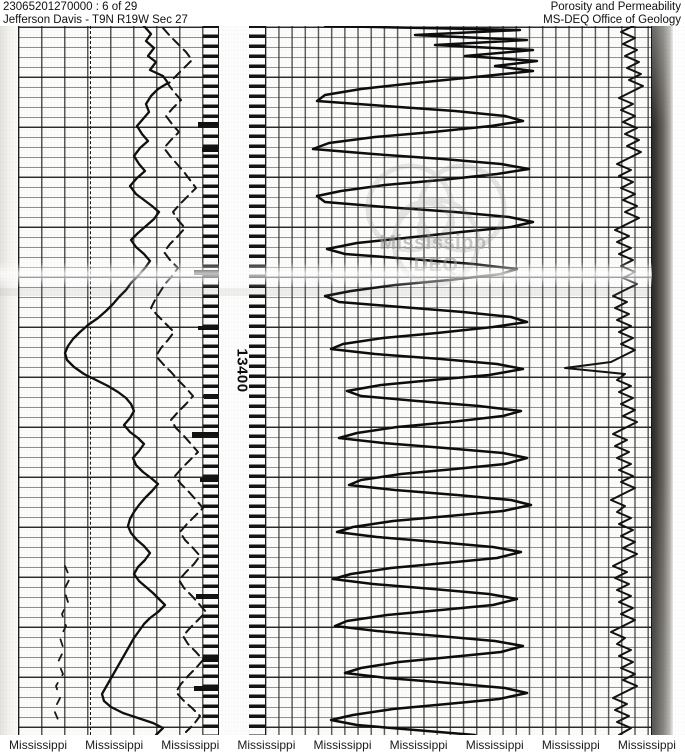 The height and width of the screenshot is (755, 685). What do you see at coordinates (615, 7) in the screenshot?
I see `log-type-label: Porosity and Permeability` at bounding box center [615, 7].